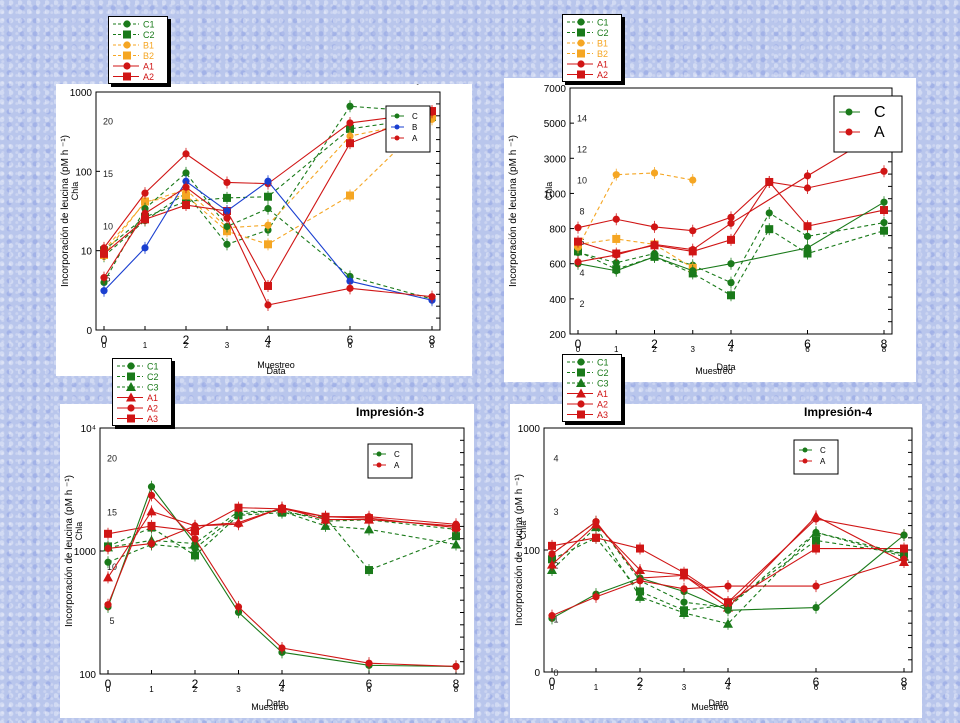 This screenshot has width=960, height=723. I want to click on y-axis-label: Incorporación de leucina (pM h ⁻¹), so click(519, 550).